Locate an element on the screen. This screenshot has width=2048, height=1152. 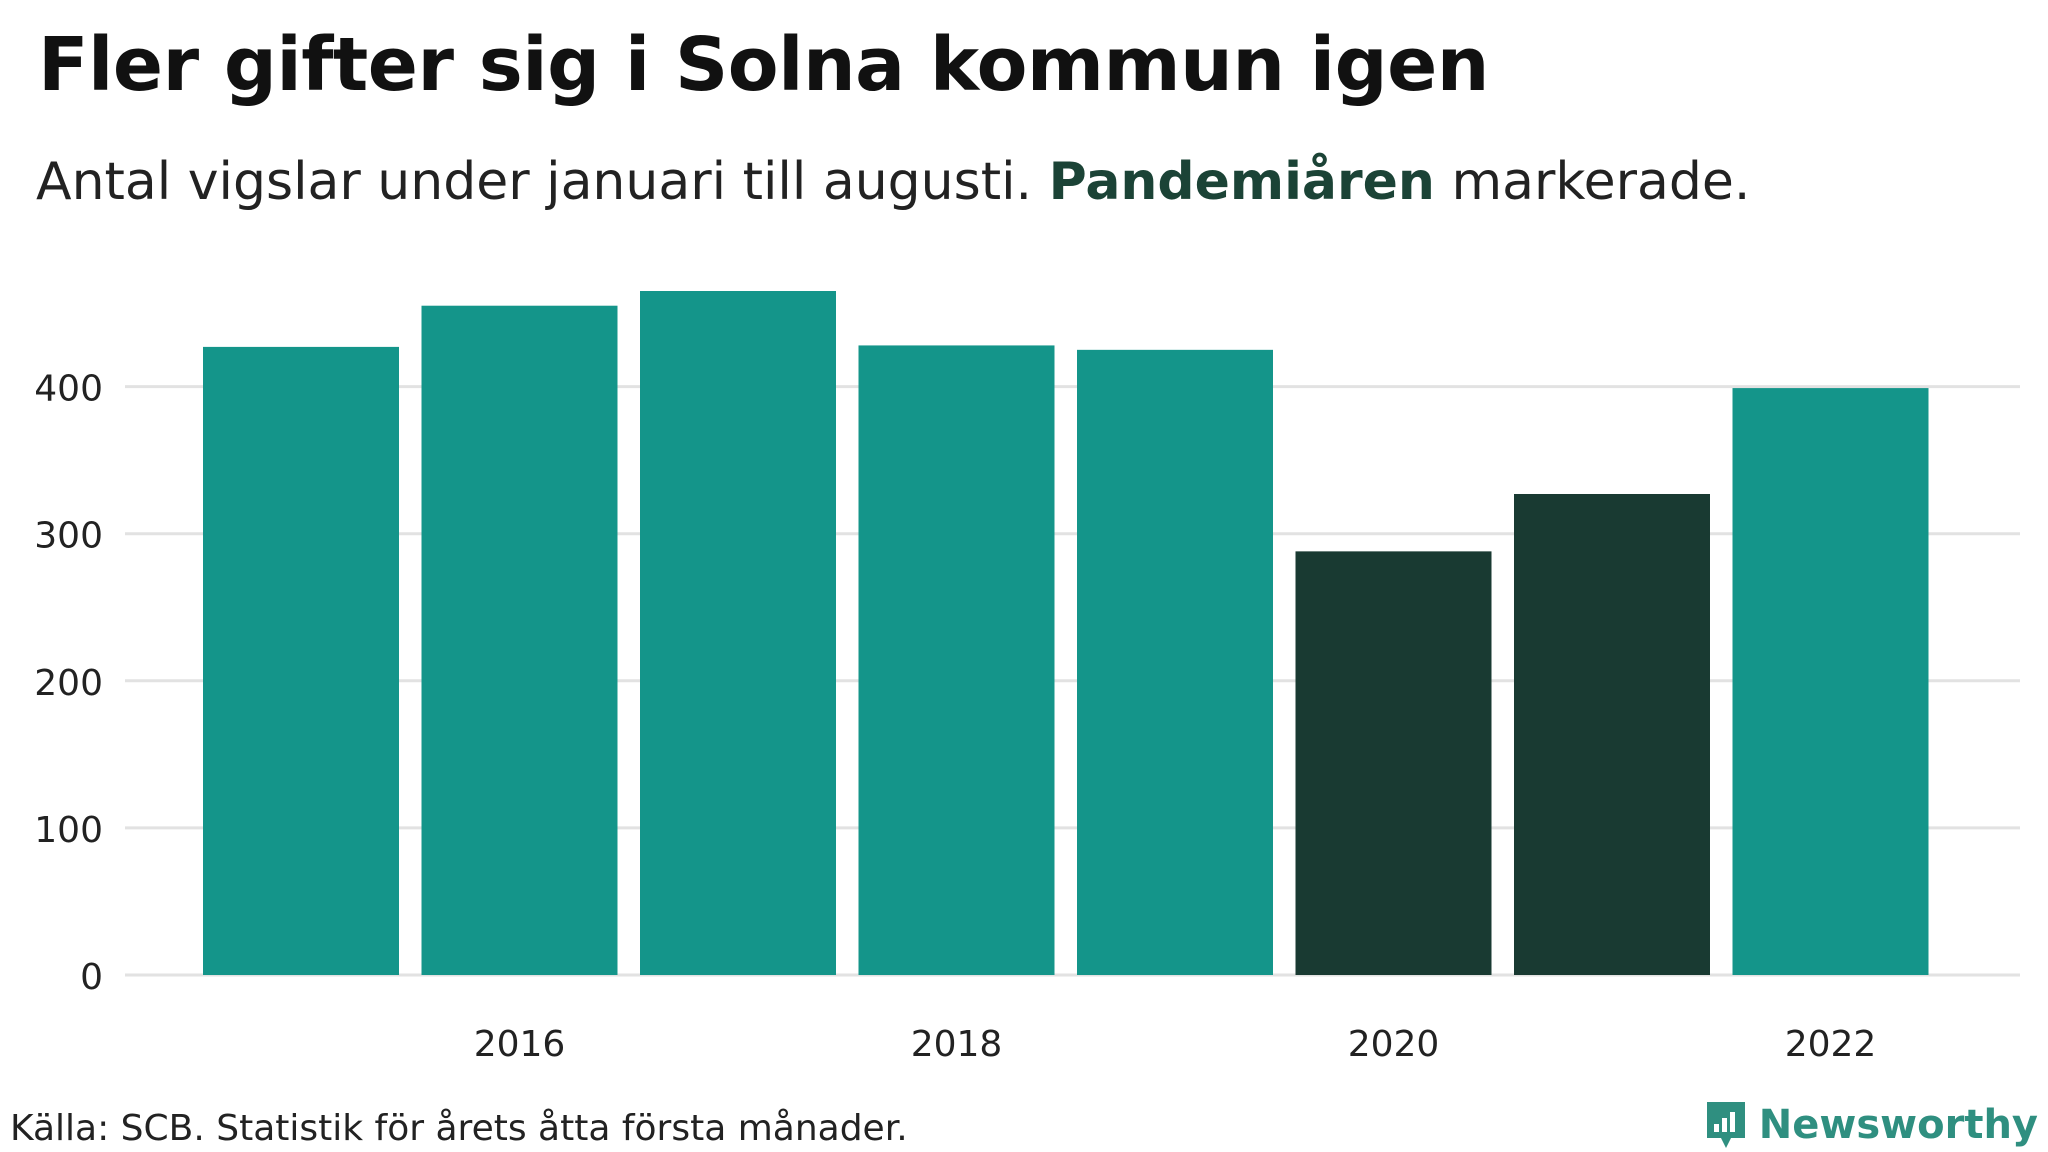
x-tick-label: 2016 is located at coordinates (520, 1044).